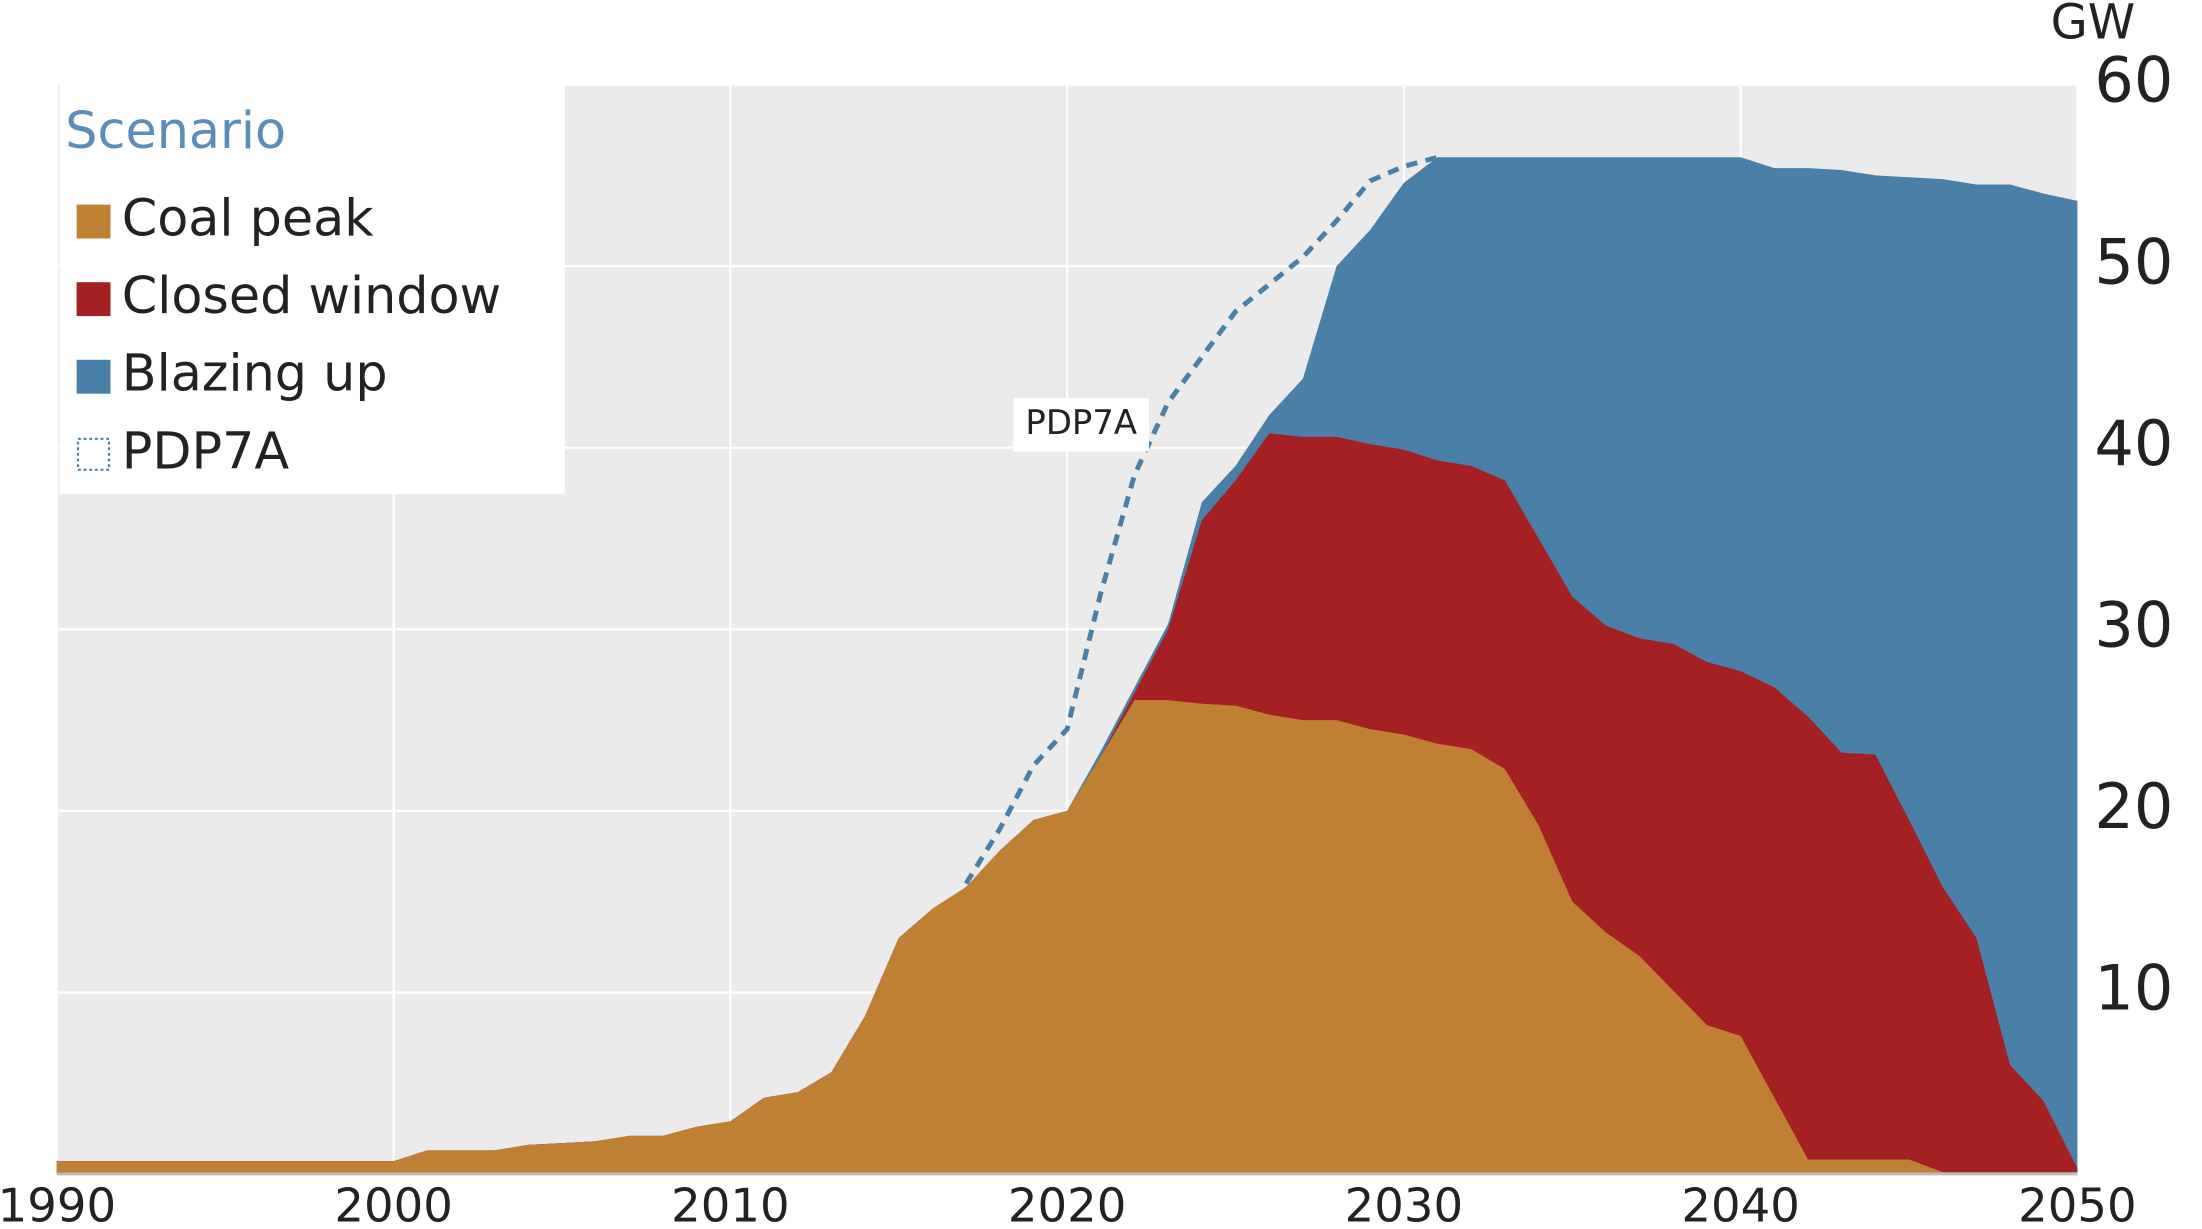  What do you see at coordinates (2133, 624) in the screenshot?
I see `y-tick-label: 30` at bounding box center [2133, 624].